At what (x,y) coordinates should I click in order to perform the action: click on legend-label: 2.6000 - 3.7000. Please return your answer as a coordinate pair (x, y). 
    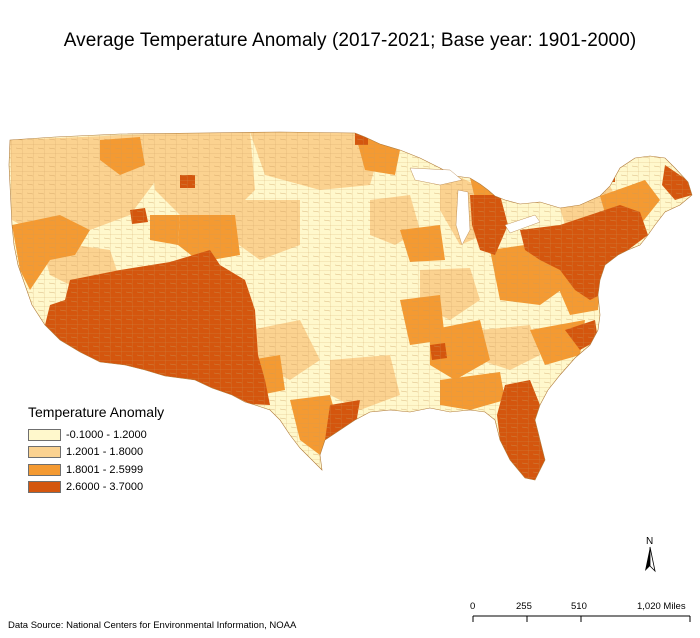
    Looking at the image, I should click on (105, 487).